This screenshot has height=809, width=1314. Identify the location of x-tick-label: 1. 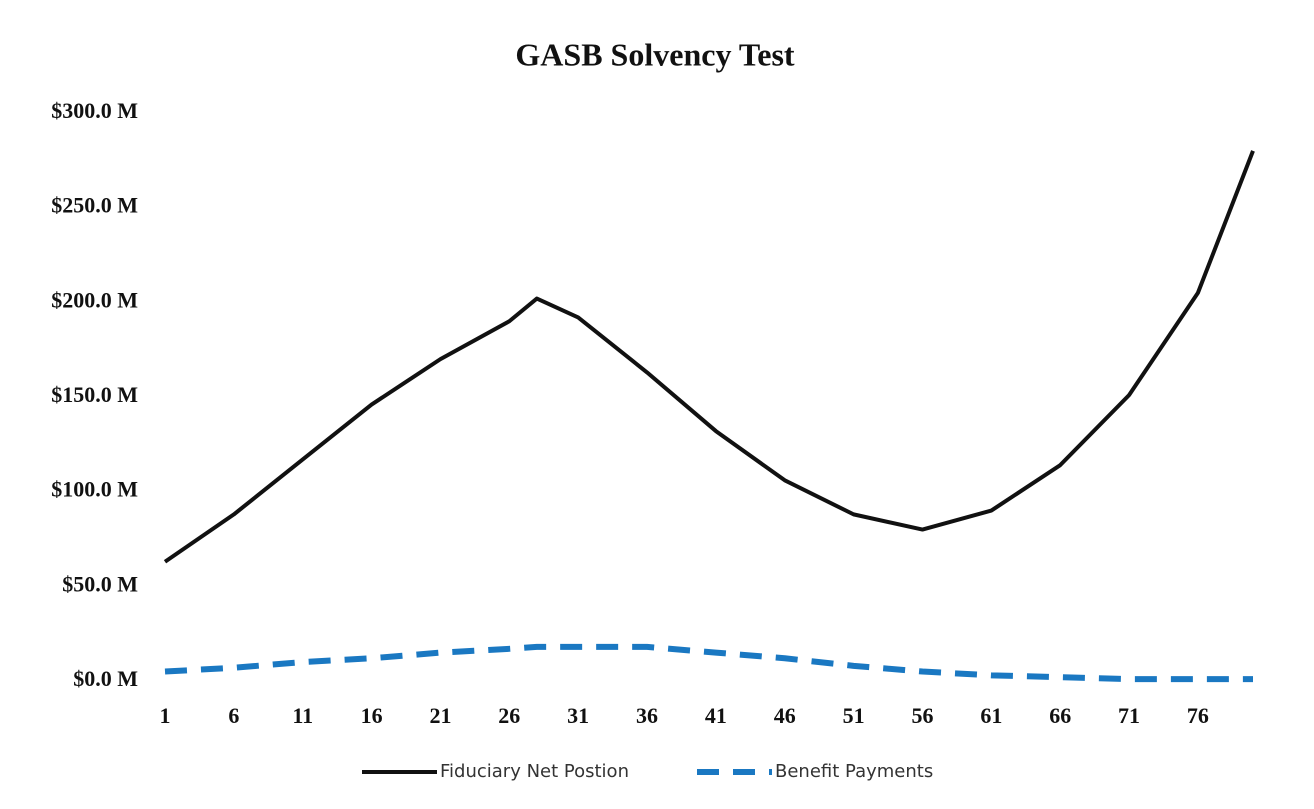
(165, 715).